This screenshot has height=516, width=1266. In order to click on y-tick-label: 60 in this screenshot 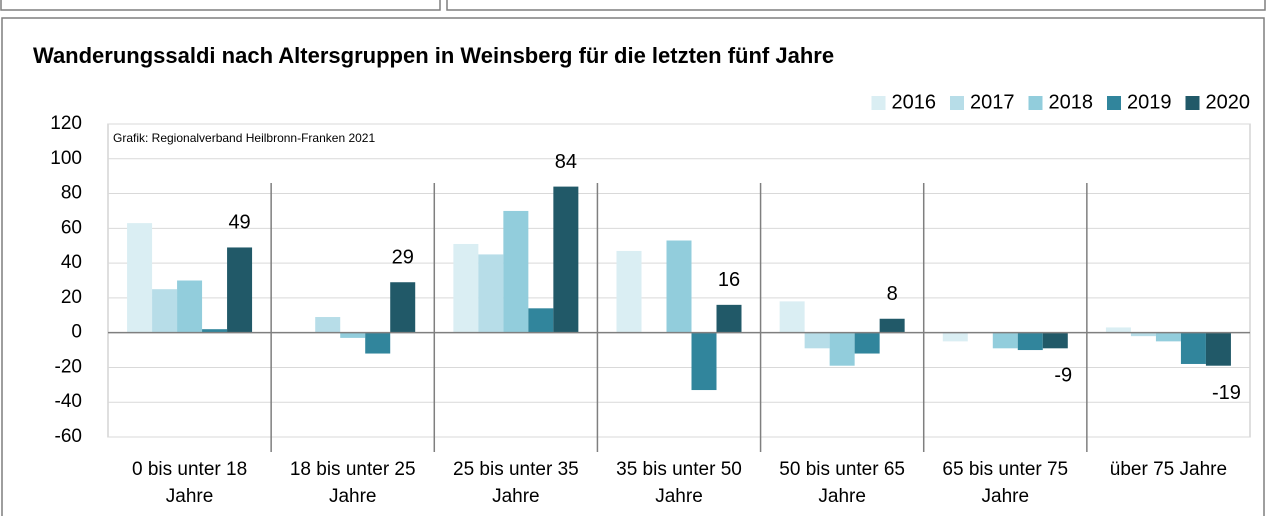, I will do `click(71, 227)`.